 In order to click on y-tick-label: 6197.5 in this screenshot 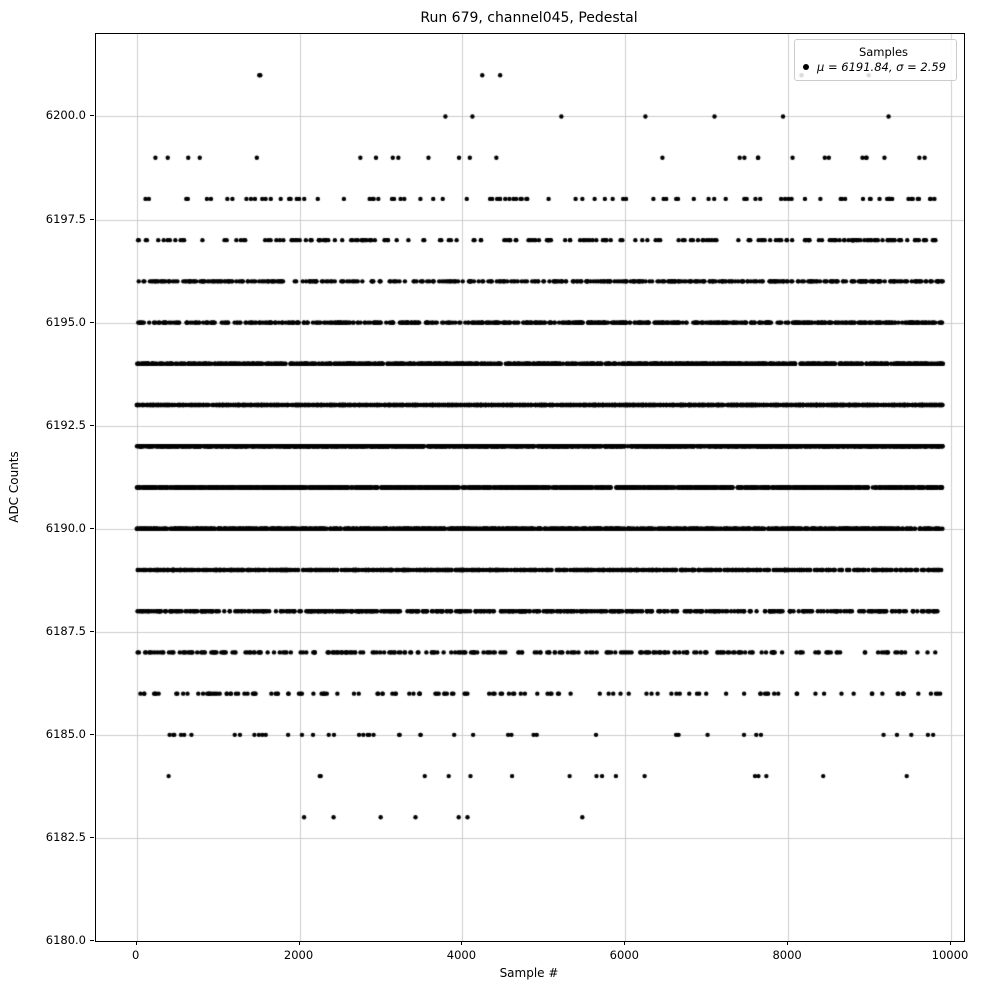, I will do `click(65, 218)`.